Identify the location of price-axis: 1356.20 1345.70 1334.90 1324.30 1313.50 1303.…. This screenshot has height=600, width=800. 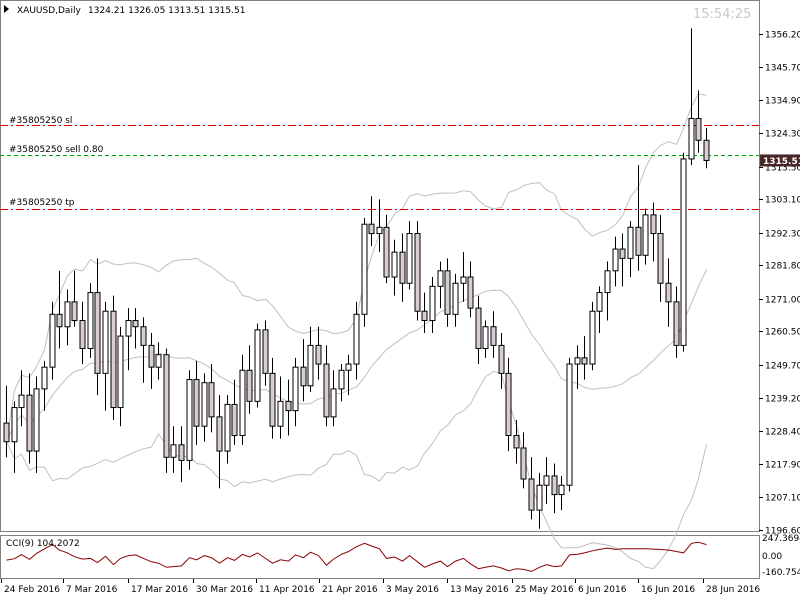
(779, 284).